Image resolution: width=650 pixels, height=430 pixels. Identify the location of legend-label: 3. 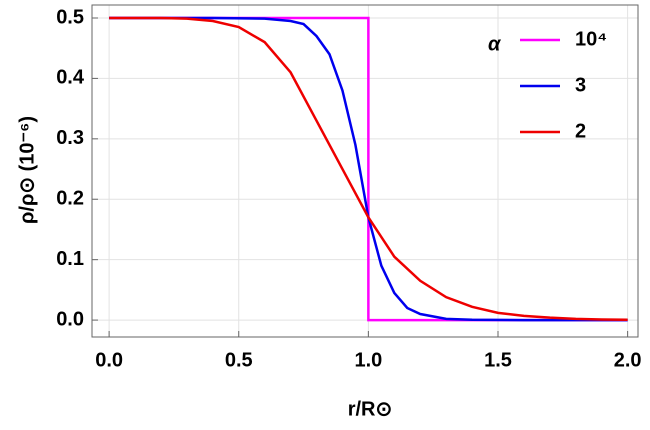
(580, 85).